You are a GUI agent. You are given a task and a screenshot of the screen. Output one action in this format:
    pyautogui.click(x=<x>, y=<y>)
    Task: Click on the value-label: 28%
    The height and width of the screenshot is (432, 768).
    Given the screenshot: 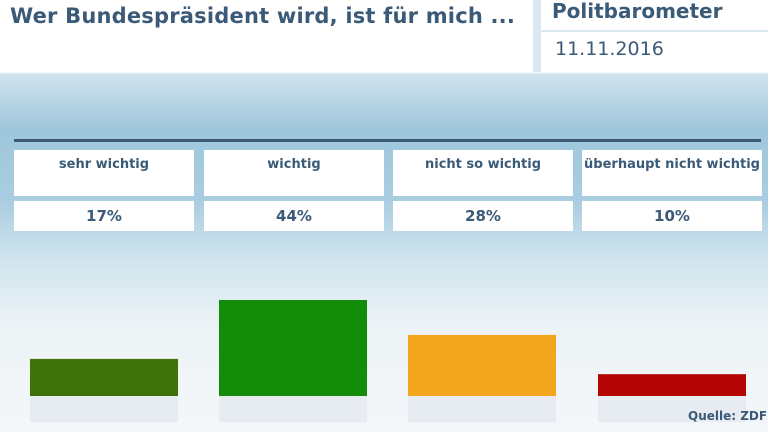 What is the action you would take?
    pyautogui.click(x=483, y=216)
    